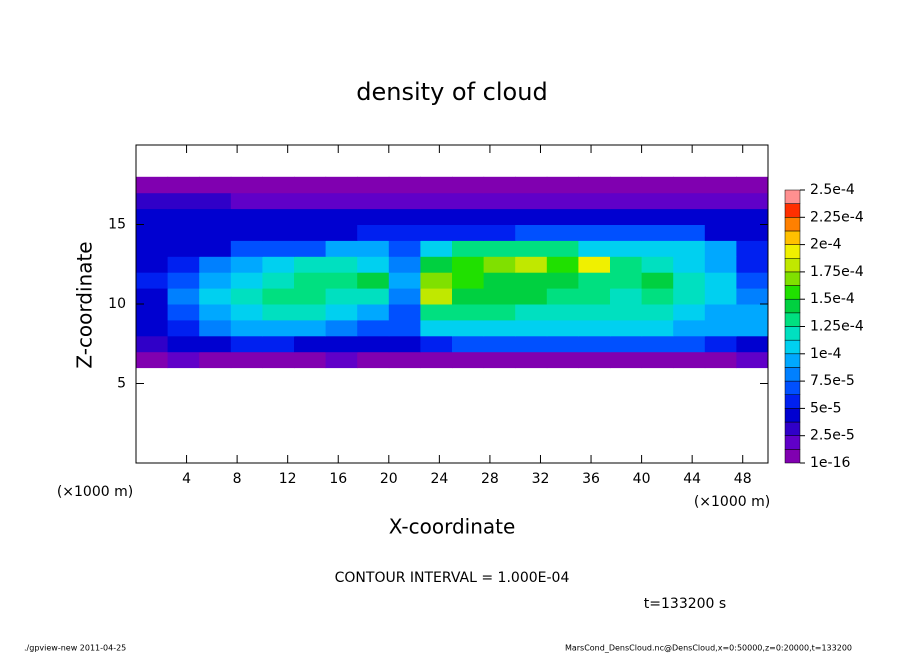  Describe the element at coordinates (837, 217) in the screenshot. I see `colorbar-label: 2.25e-4` at that location.